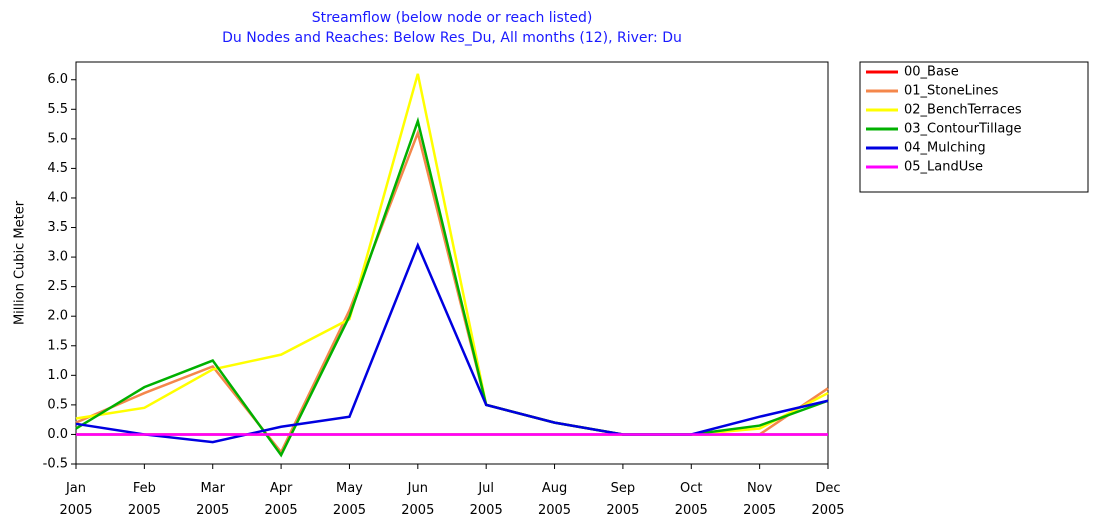 The image size is (1093, 522). I want to click on x-tick-label: Sep 2005, so click(622, 499).